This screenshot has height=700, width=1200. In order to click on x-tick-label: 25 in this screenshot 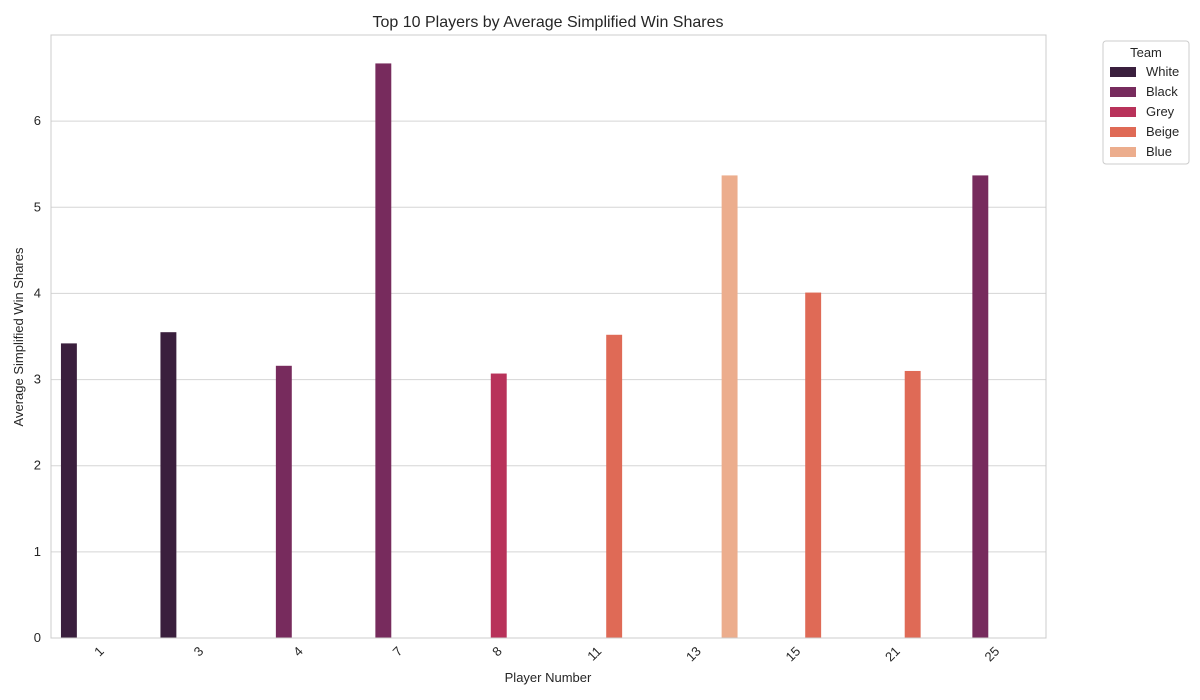, I will do `click(992, 654)`.